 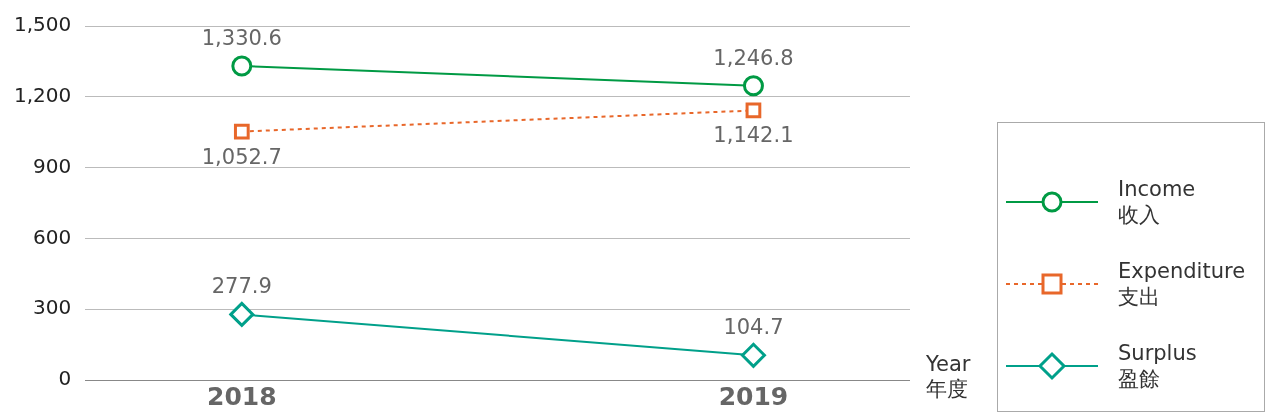 What do you see at coordinates (753, 327) in the screenshot?
I see `data-label: 104.7` at bounding box center [753, 327].